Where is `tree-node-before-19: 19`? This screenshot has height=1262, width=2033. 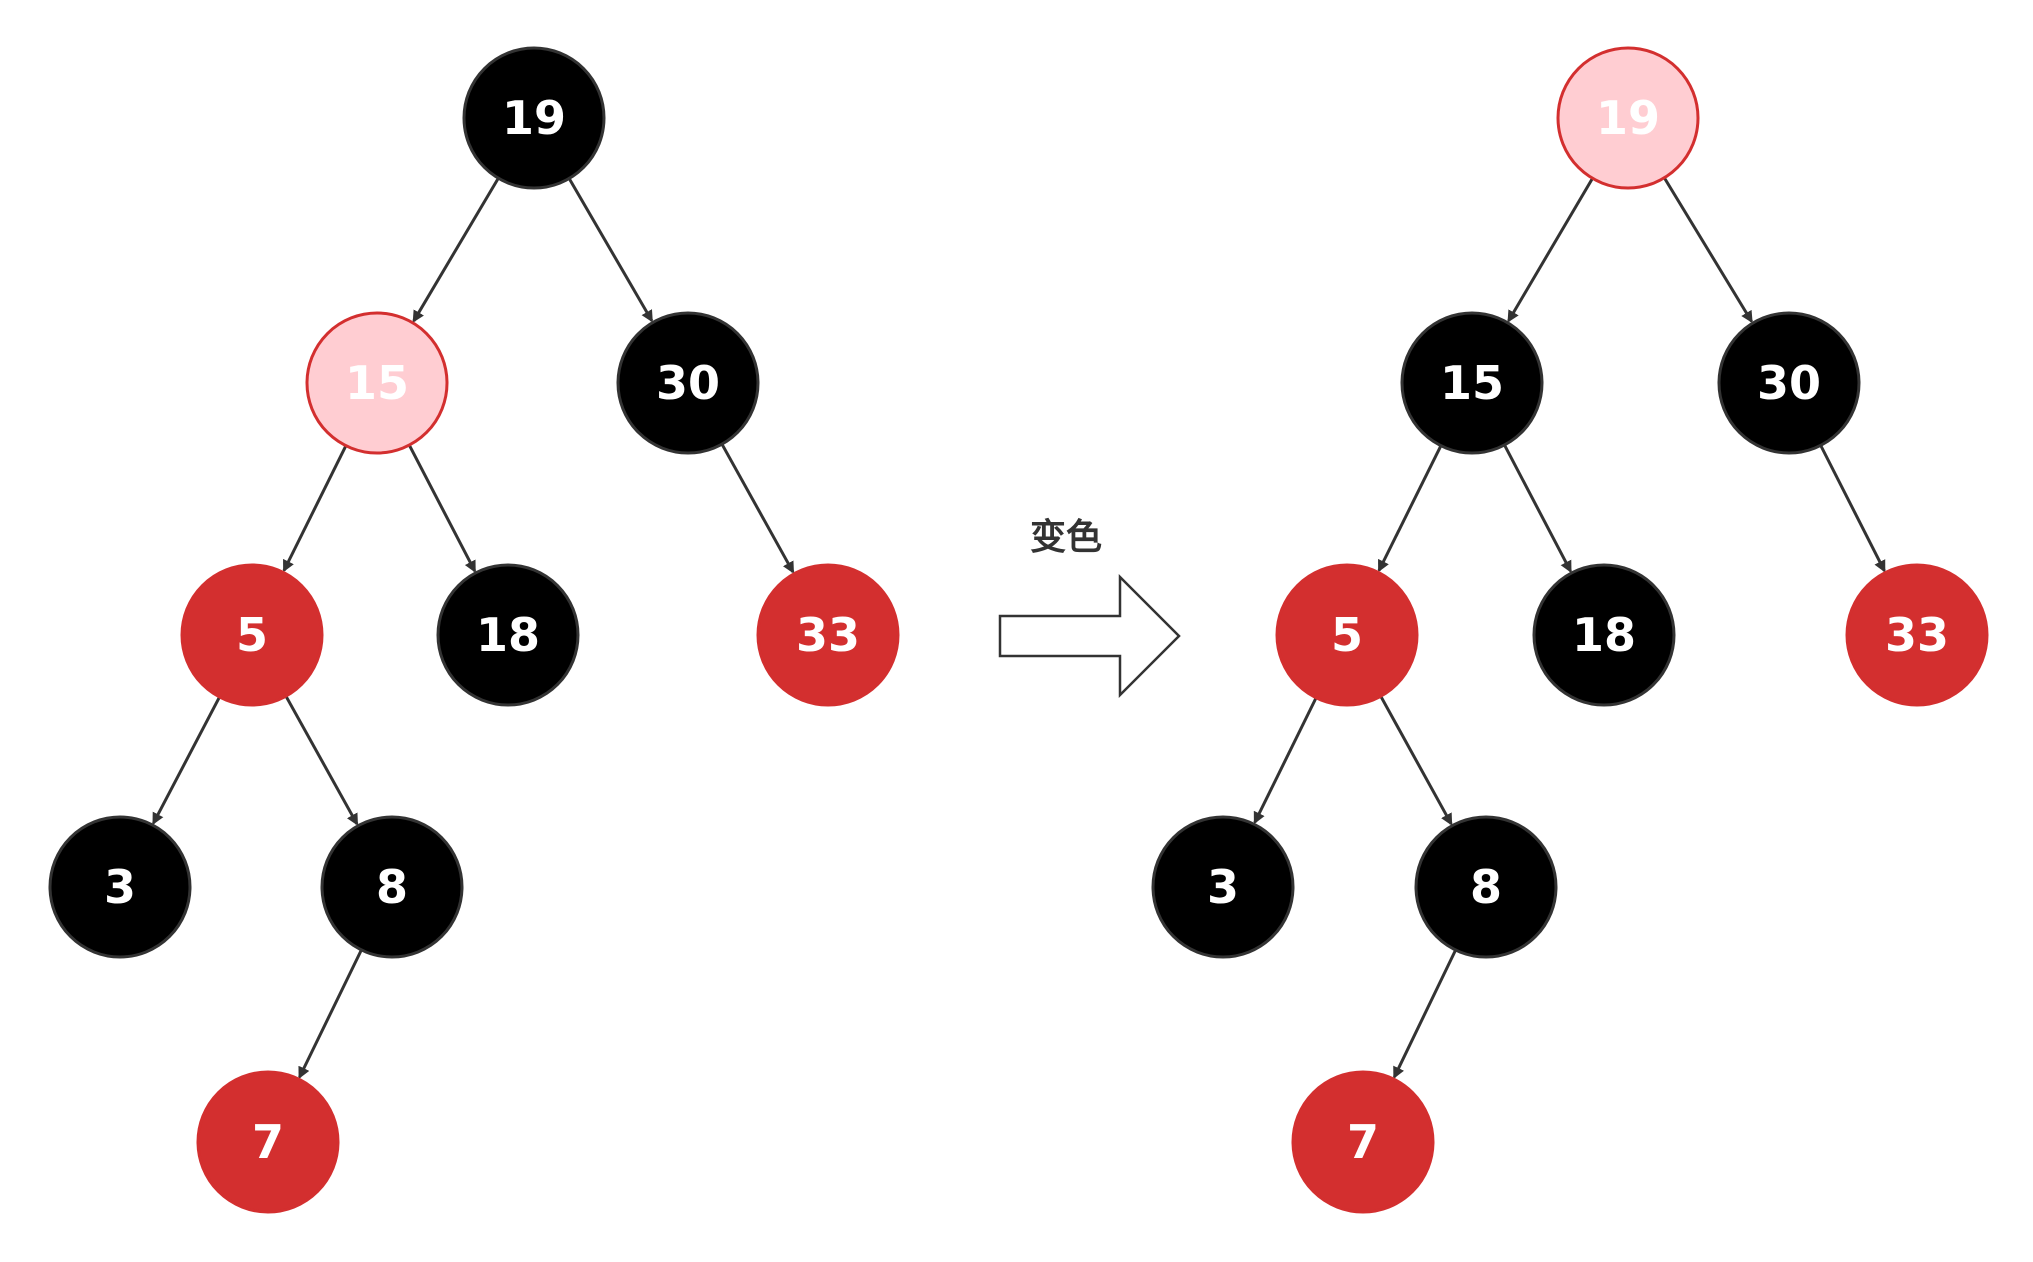 tree-node-before-19: 19 is located at coordinates (534, 118).